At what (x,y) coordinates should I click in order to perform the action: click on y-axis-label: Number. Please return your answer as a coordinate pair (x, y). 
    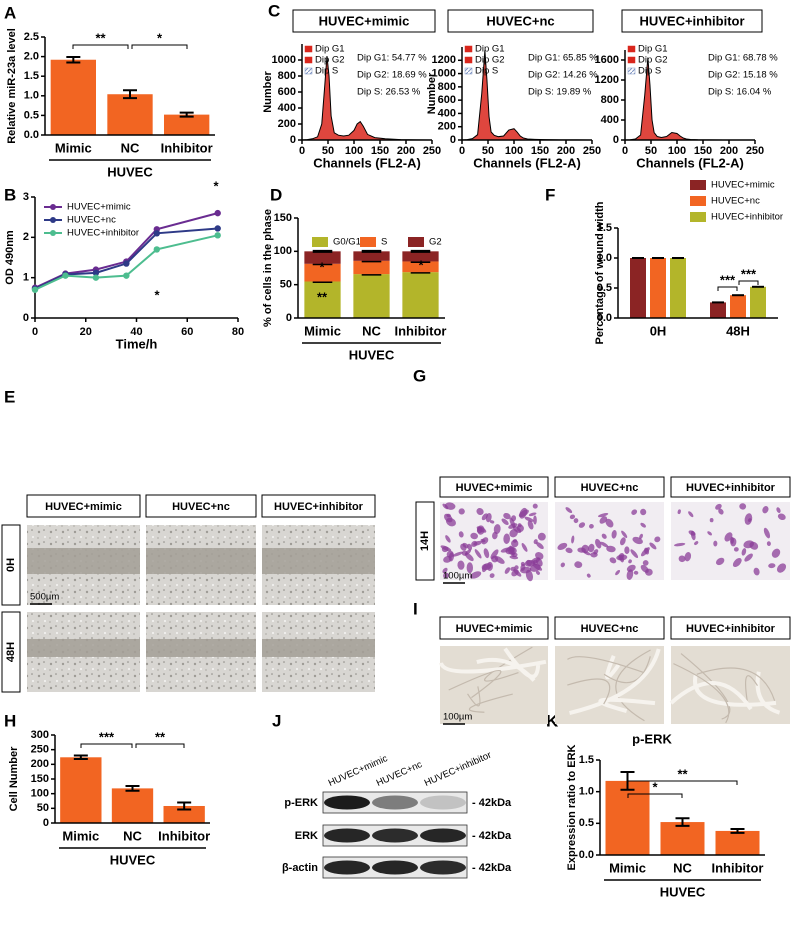
    Looking at the image, I should click on (432, 93).